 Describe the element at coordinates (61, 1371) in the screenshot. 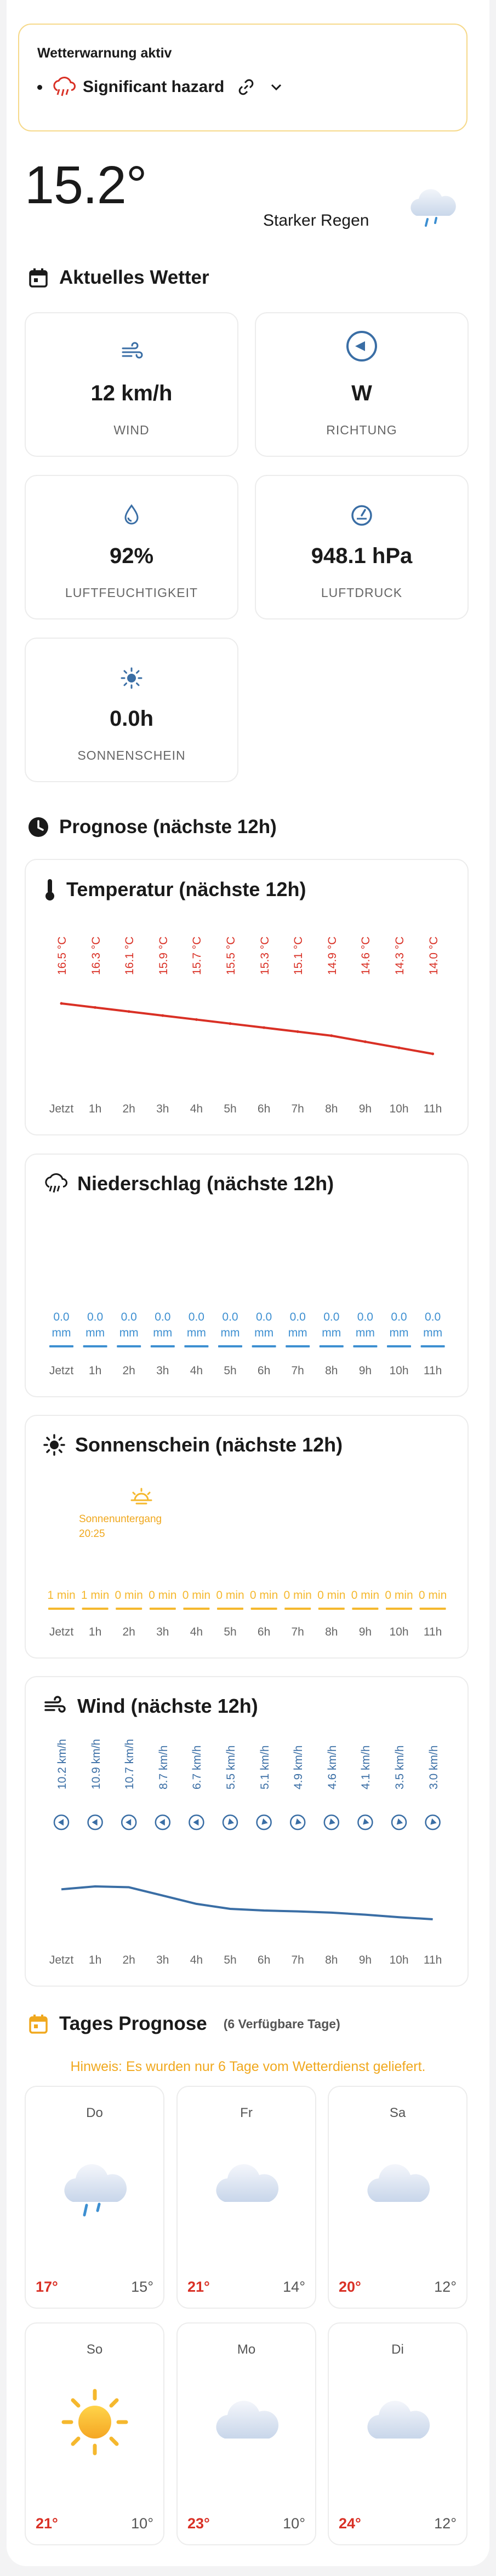

I see `hour-label: Jetzt` at that location.